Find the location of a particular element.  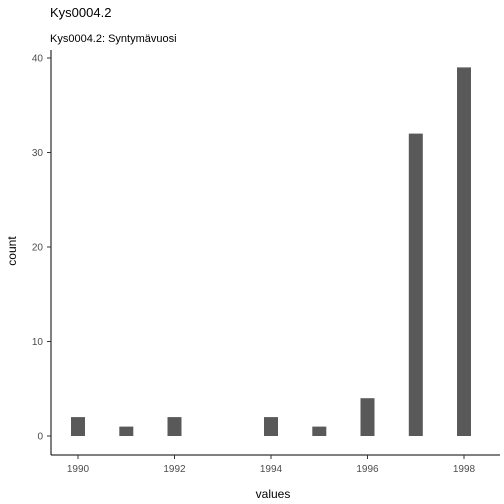

bar-1990 is located at coordinates (78, 426).